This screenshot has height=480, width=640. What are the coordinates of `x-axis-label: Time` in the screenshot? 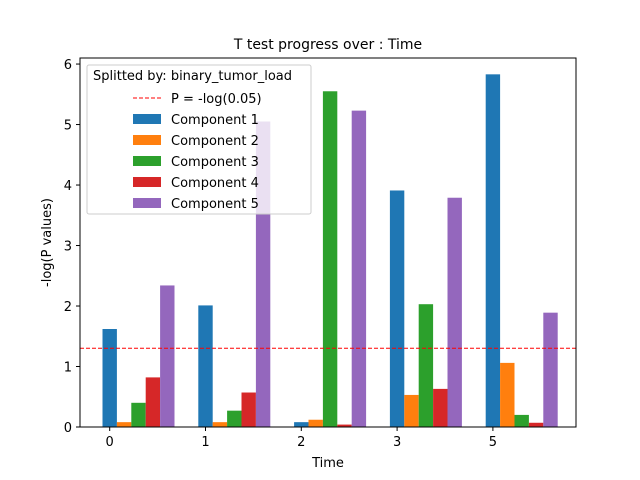 It's located at (327, 463).